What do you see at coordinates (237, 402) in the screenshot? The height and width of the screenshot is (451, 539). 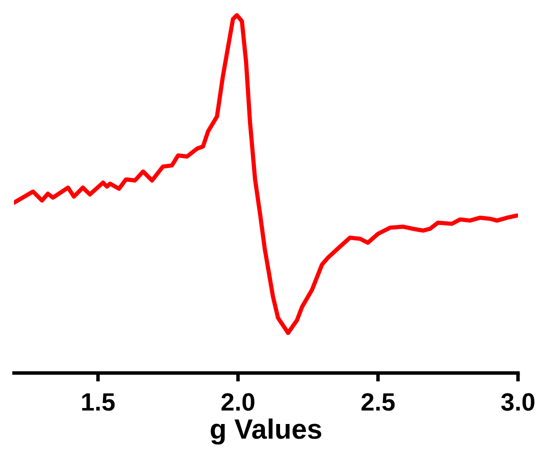 I see `x-tick-label: 2.0` at bounding box center [237, 402].